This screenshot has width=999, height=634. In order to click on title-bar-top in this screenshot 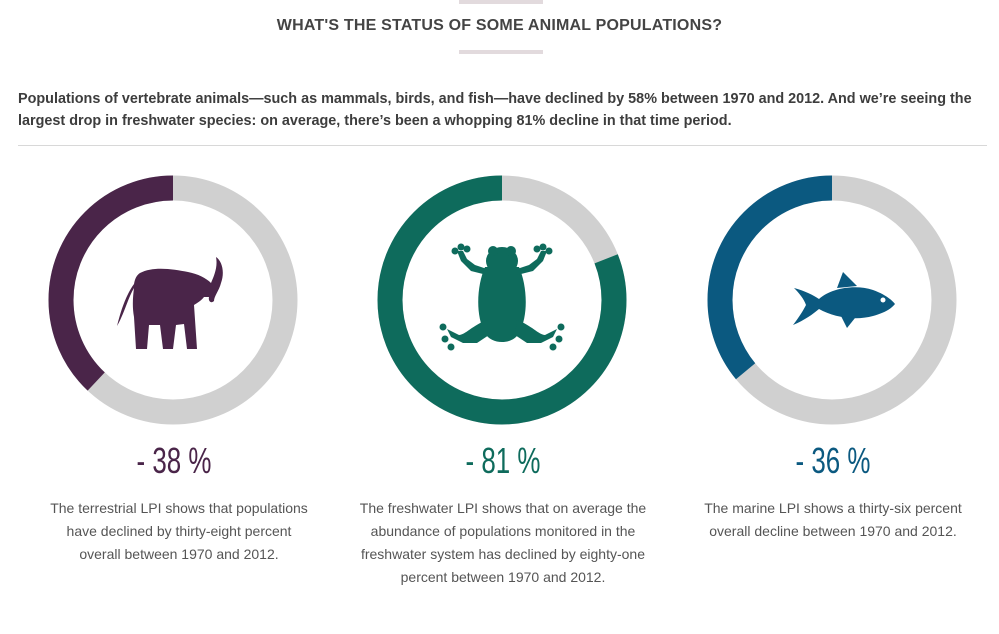, I will do `click(501, 2)`.